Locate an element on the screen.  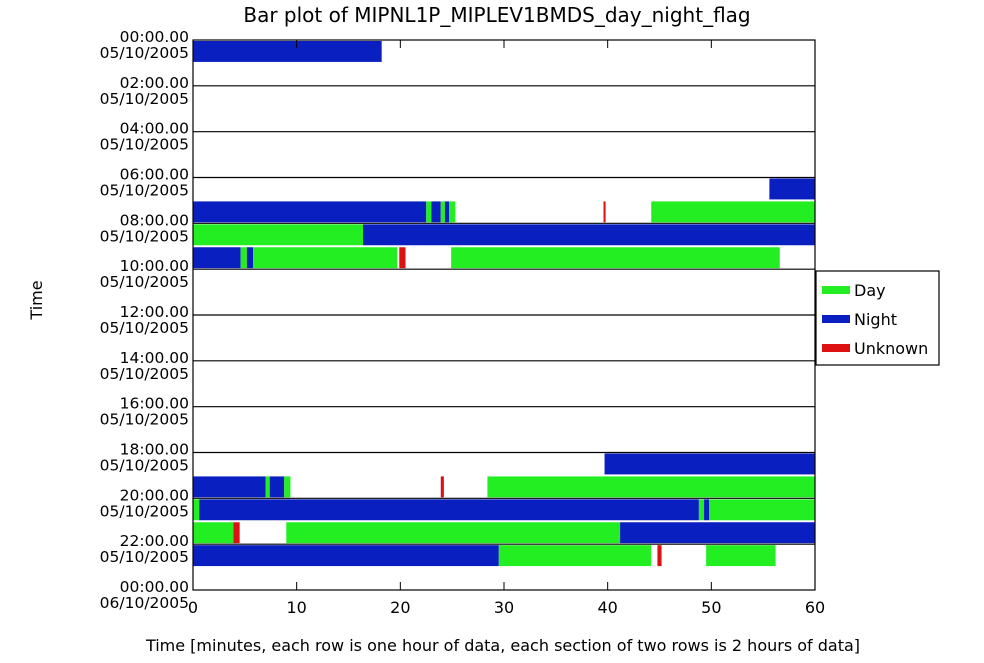
legend-label-night: Night is located at coordinates (875, 319).